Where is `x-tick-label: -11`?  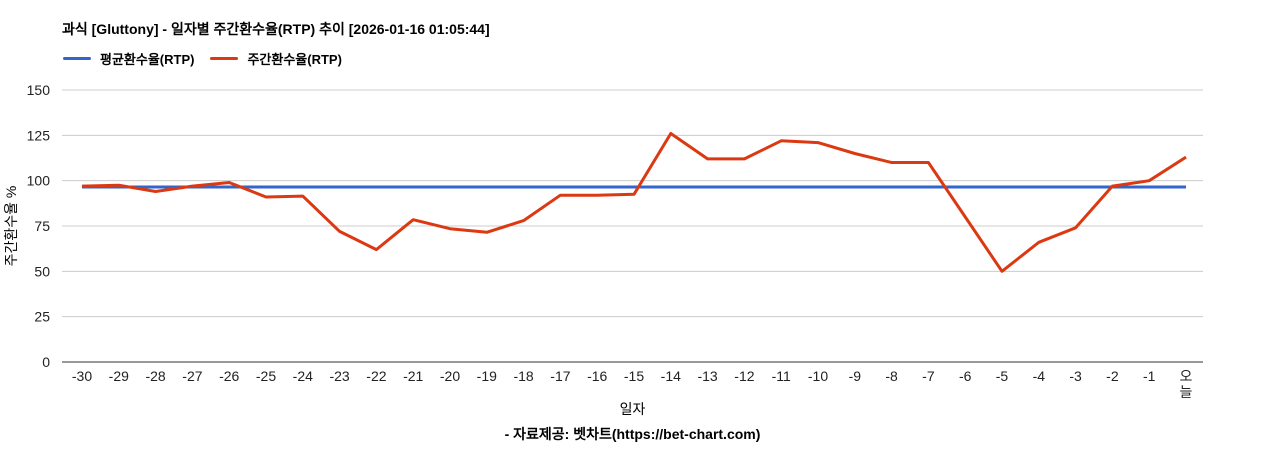
x-tick-label: -11 is located at coordinates (781, 376).